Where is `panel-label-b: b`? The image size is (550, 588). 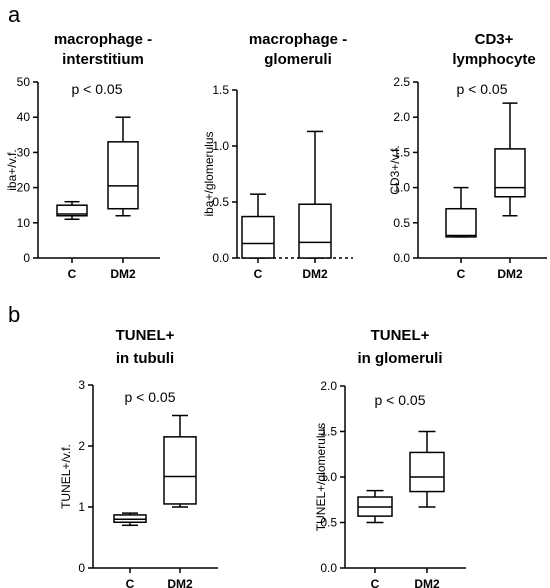
panel-label-b: b is located at coordinates (14, 314).